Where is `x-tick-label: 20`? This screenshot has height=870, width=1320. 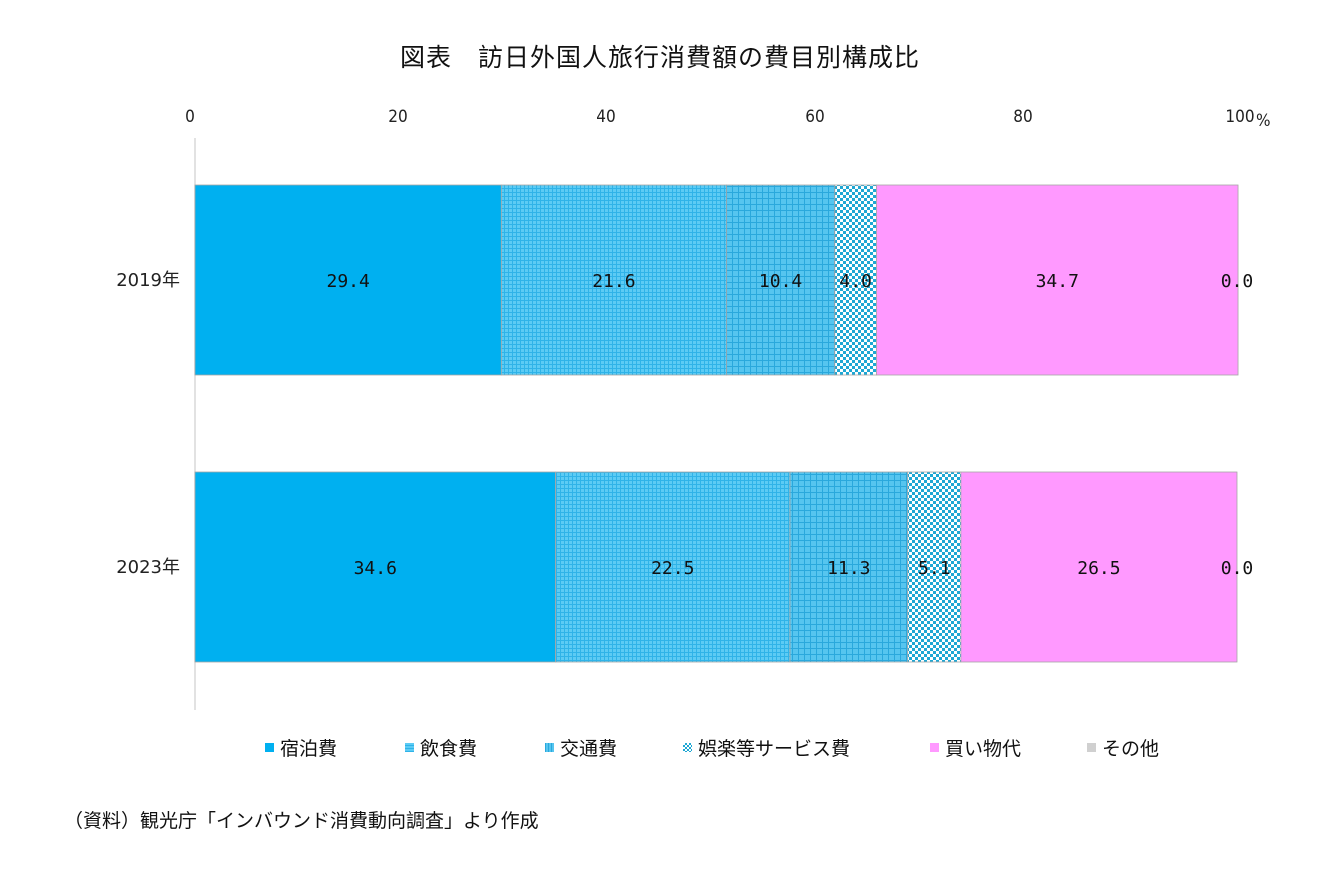
x-tick-label: 20 is located at coordinates (397, 117).